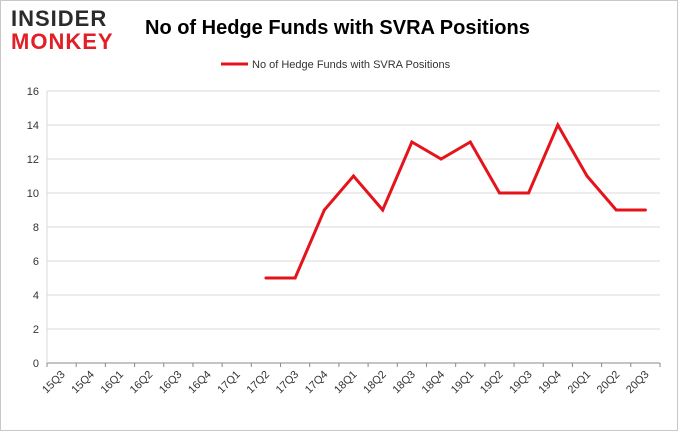 This screenshot has height=433, width=680. What do you see at coordinates (142, 383) in the screenshot?
I see `x-tick-label: 16Q2` at bounding box center [142, 383].